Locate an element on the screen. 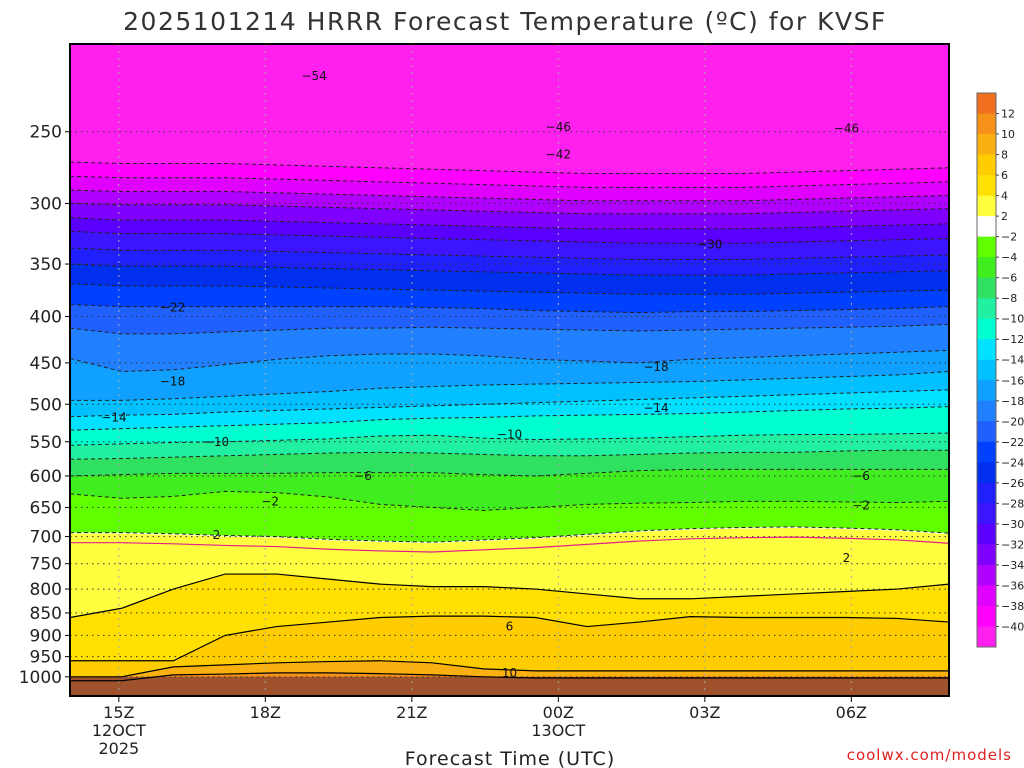 This screenshot has height=768, width=1024. colorbar-tick-label: −38 is located at coordinates (1012, 606).